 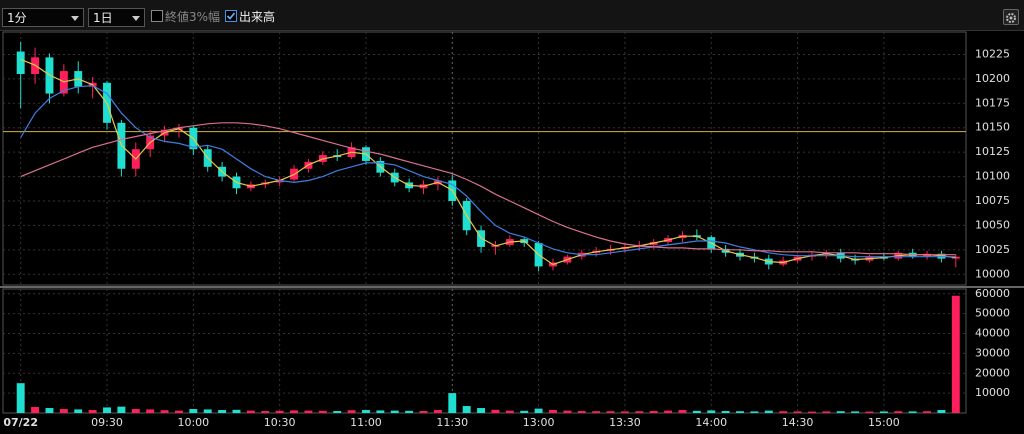 I want to click on y-tick-label: 10200, so click(x=992, y=78).